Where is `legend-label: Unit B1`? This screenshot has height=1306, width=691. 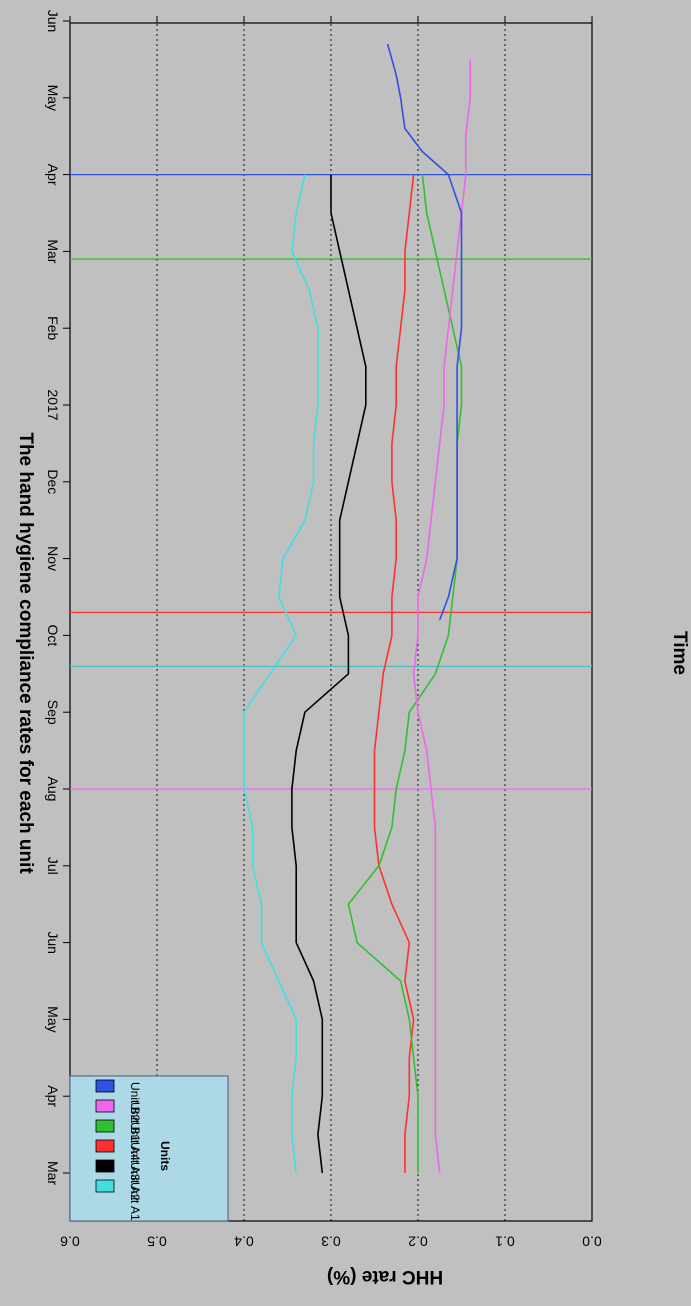 legend-label: Unit B1 is located at coordinates (135, 1122).